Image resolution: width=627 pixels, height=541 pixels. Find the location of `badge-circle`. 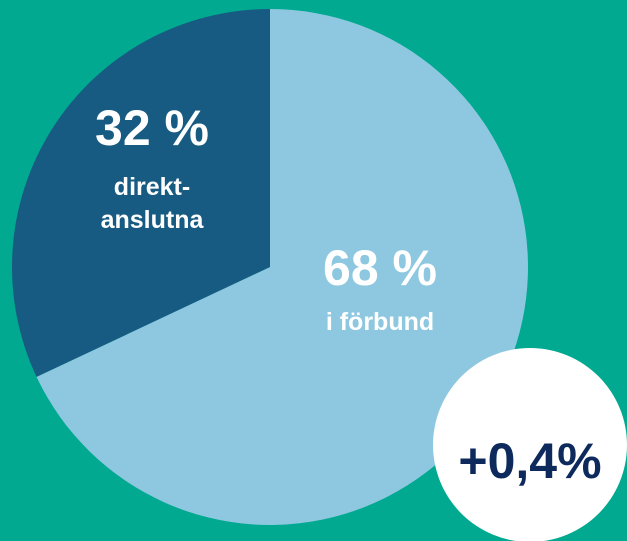

badge-circle is located at coordinates (530, 444).